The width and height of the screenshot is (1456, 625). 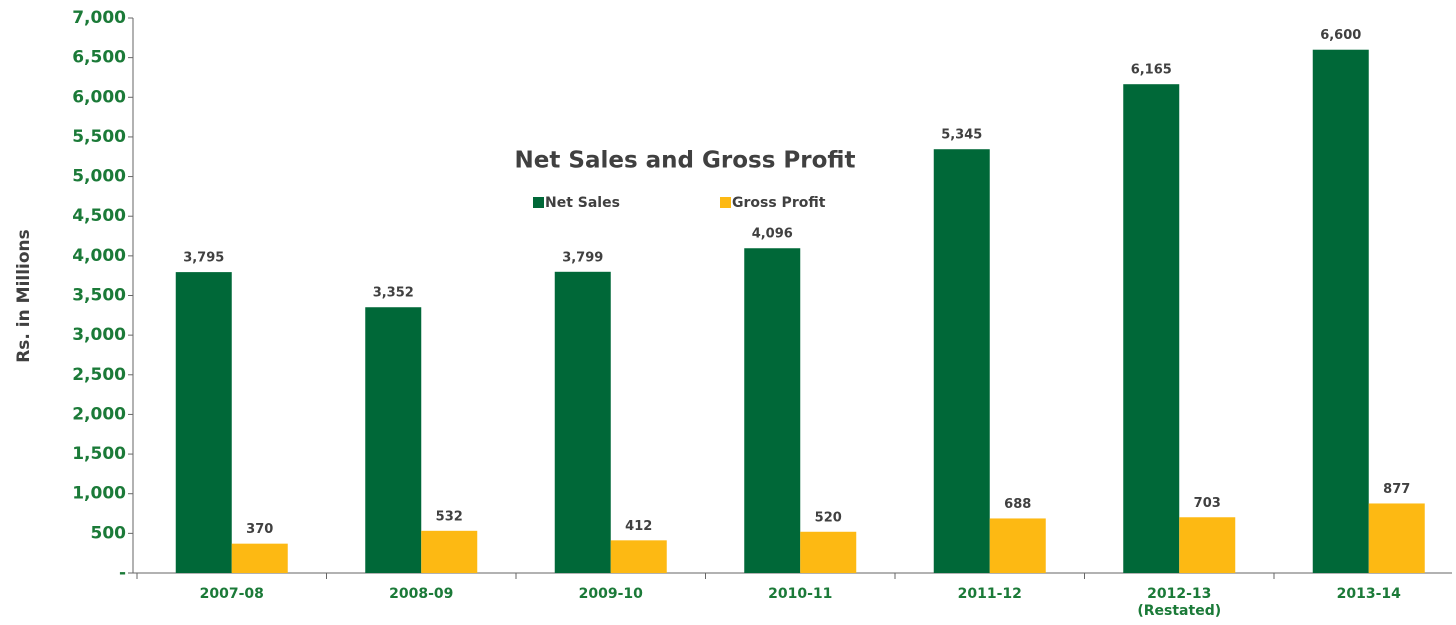 I want to click on y-tick-label: 1,500, so click(x=99, y=454).